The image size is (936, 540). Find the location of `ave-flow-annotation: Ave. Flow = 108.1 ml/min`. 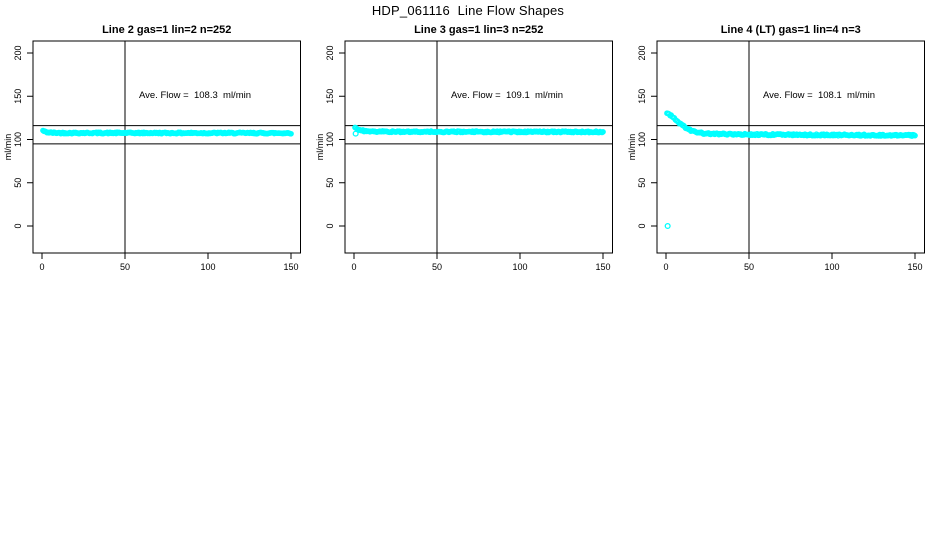

ave-flow-annotation: Ave. Flow = 108.1 ml/min is located at coordinates (819, 95).